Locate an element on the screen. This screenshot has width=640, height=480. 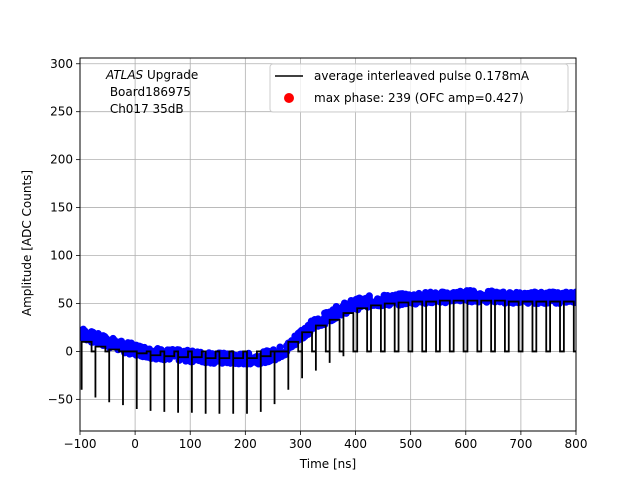
x-tick-label: 600 is located at coordinates (465, 444).